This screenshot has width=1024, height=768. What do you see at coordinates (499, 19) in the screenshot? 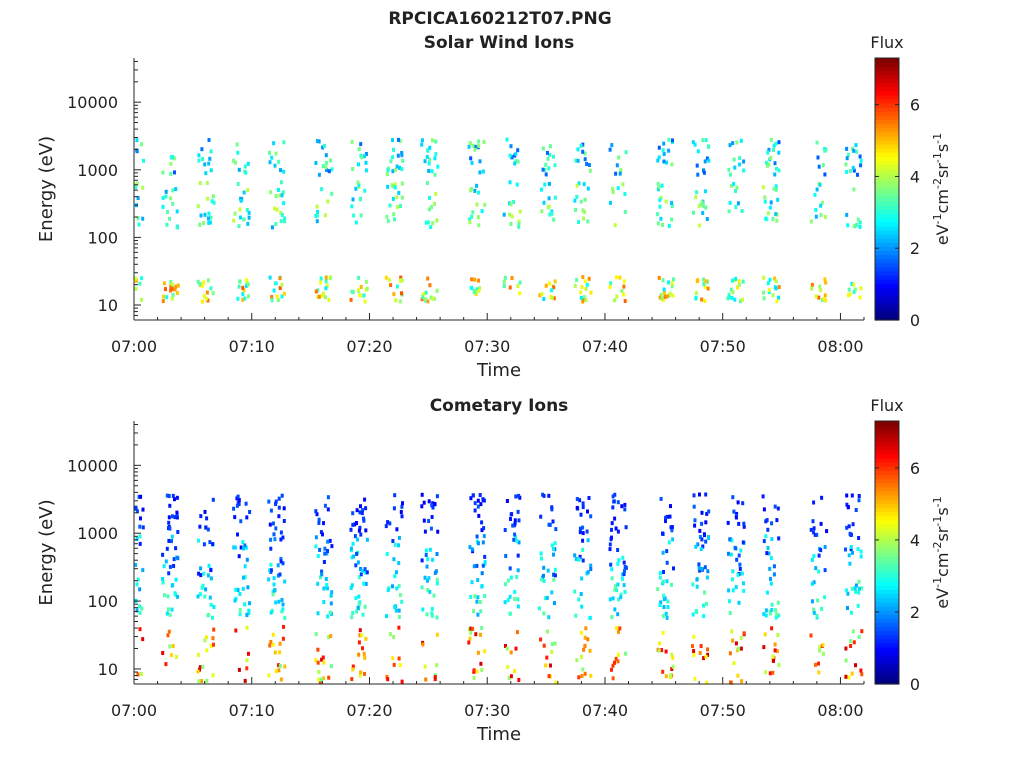
I see `figure-title: RPCICA160212T07.PNG` at bounding box center [499, 19].